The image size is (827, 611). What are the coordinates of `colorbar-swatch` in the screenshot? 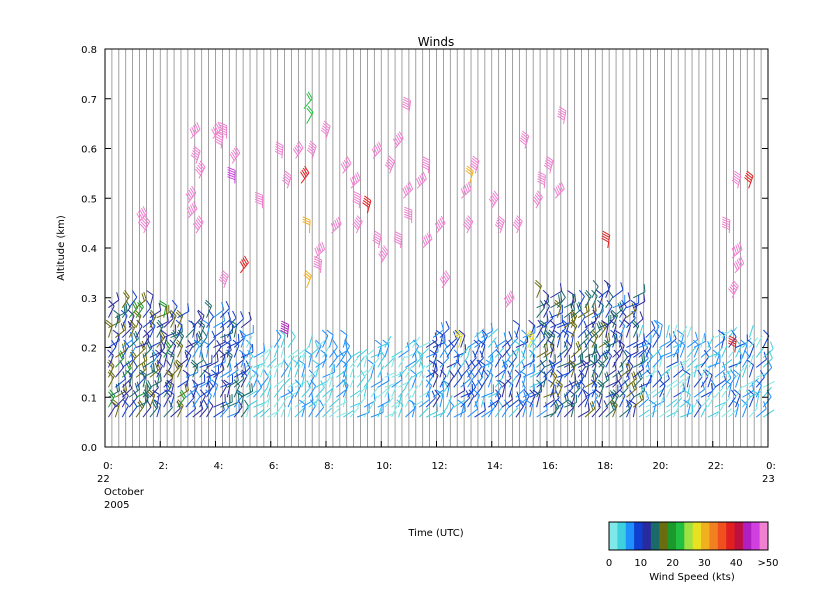 It's located at (630, 536).